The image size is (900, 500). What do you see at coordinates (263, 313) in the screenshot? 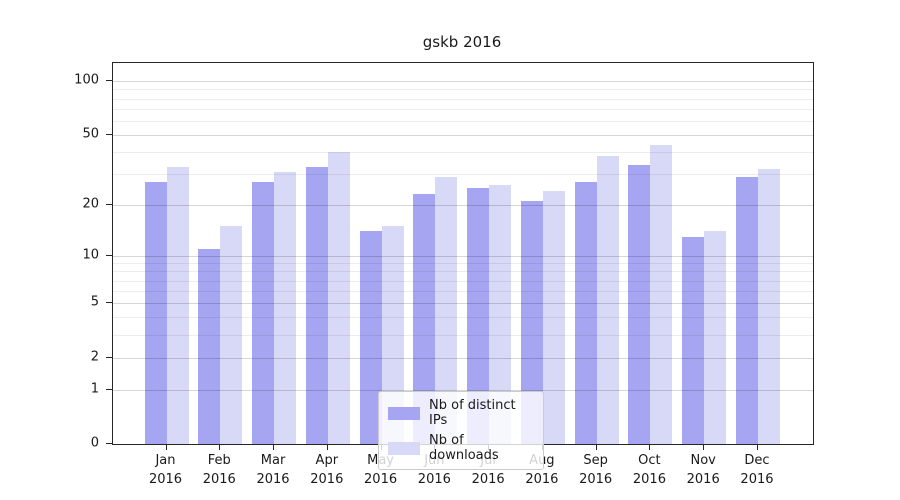
I see `bar-mar-distinct-ips` at bounding box center [263, 313].